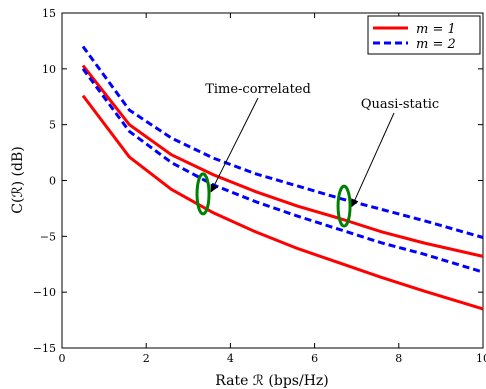 Image resolution: width=486 pixels, height=389 pixels. Describe the element at coordinates (273, 200) in the screenshot. I see `annotation-ellipses` at that location.